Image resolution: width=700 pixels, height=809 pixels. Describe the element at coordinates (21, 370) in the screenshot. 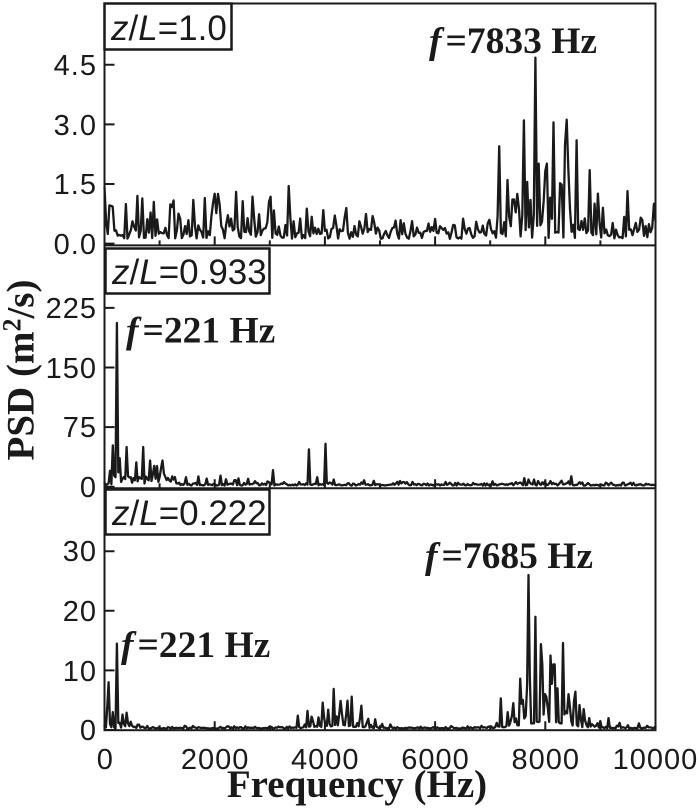

I see `svg-text: PSD (m2/s)` at that location.